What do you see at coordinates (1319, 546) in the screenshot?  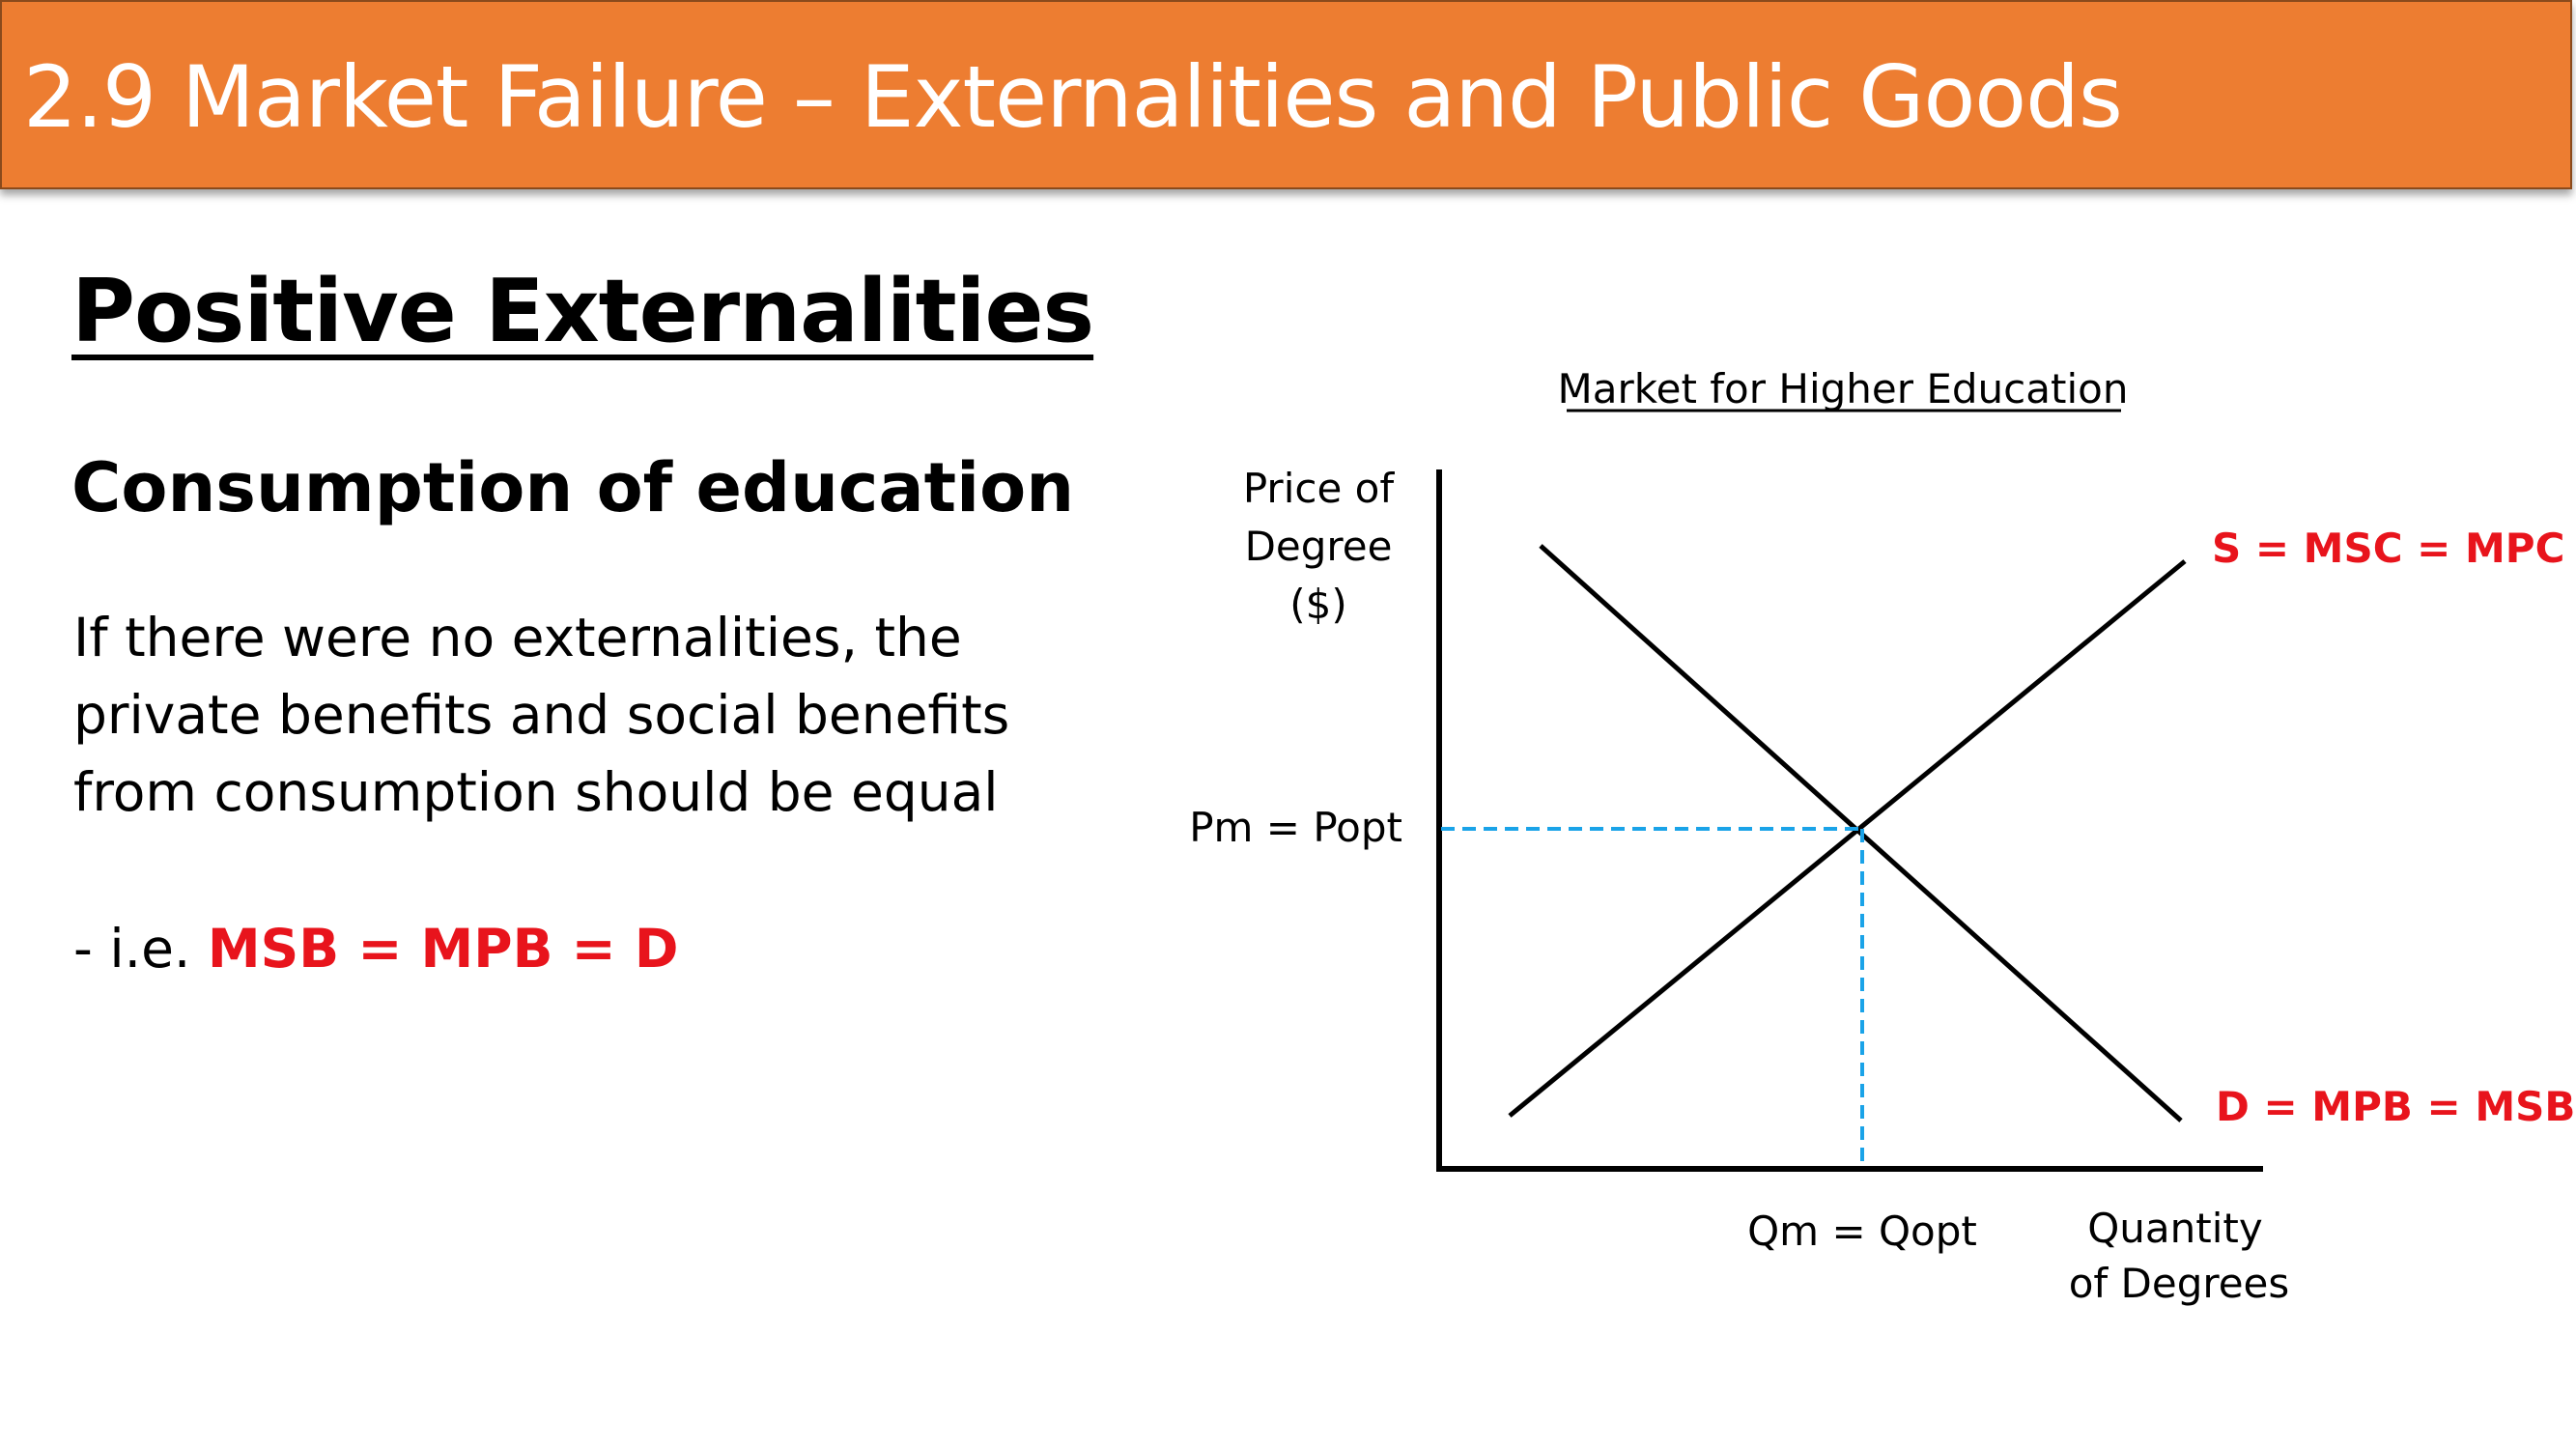 I see `y-axis-label-line-2: Degree` at bounding box center [1319, 546].